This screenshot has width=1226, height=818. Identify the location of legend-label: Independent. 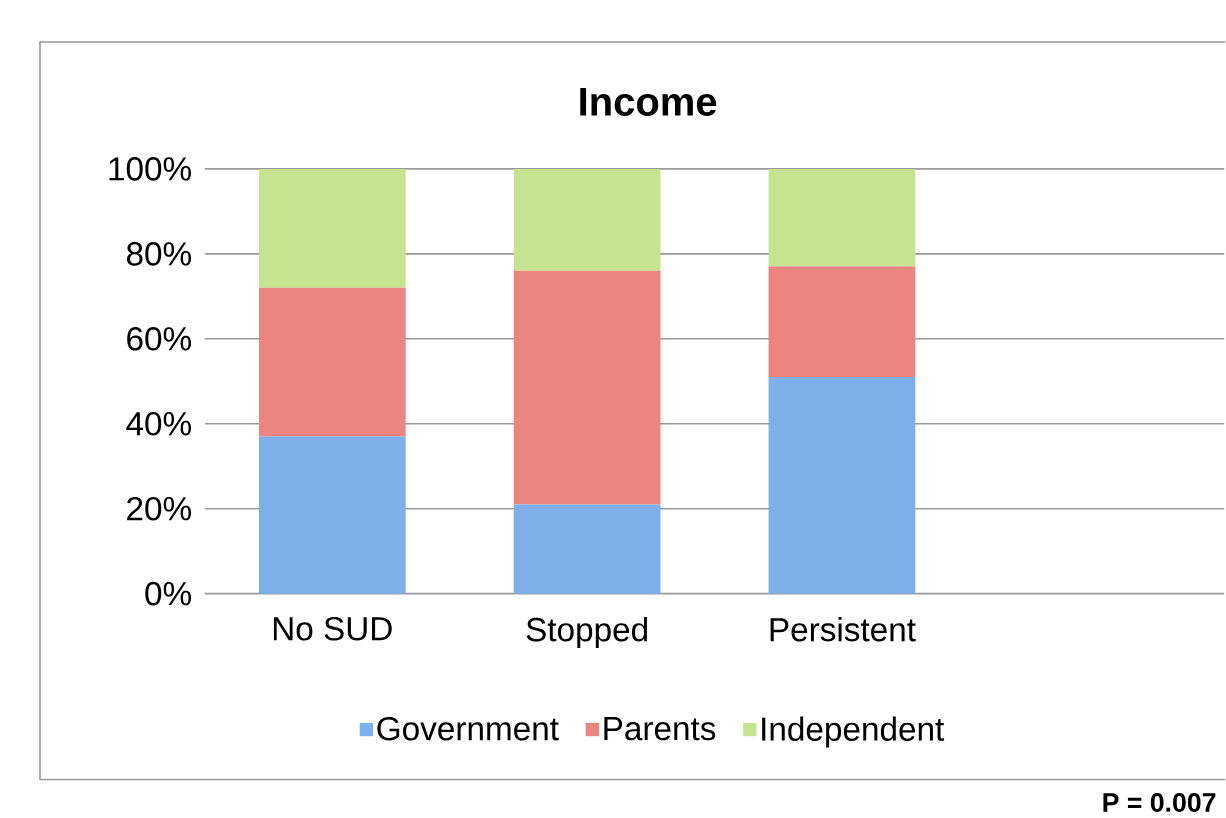
(853, 732).